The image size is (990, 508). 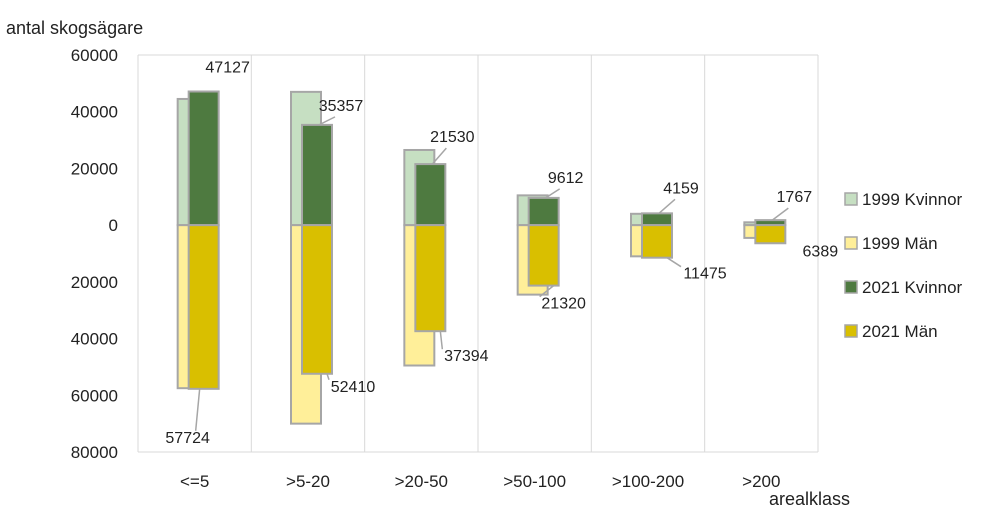 I want to click on x-tick-label: >5-20, so click(x=308, y=481).